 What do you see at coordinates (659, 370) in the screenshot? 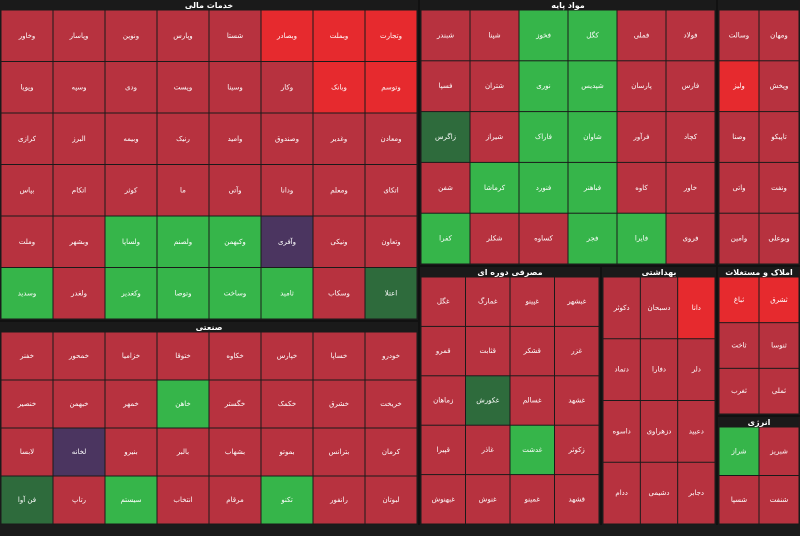
I see `tile-label: دفارا` at bounding box center [659, 370].